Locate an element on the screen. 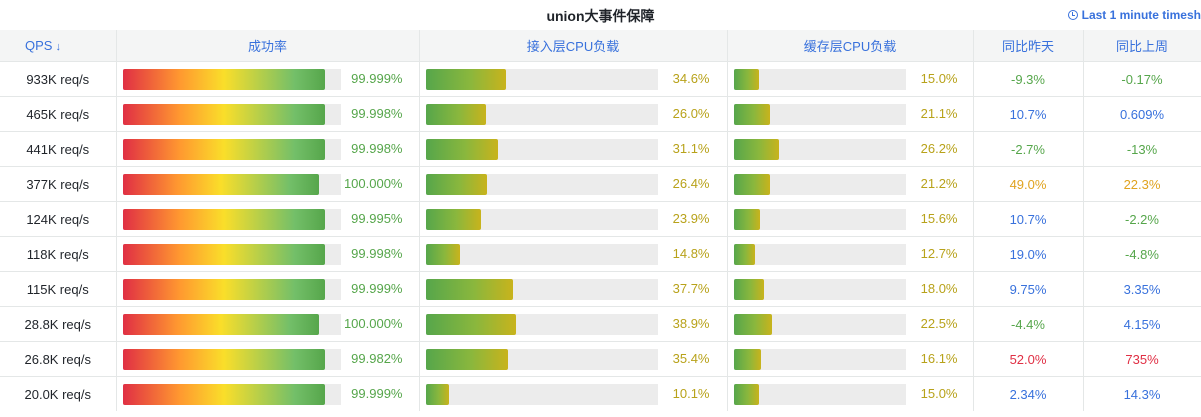 The width and height of the screenshot is (1201, 417). success-rate-cell: 99.982% is located at coordinates (268, 359).